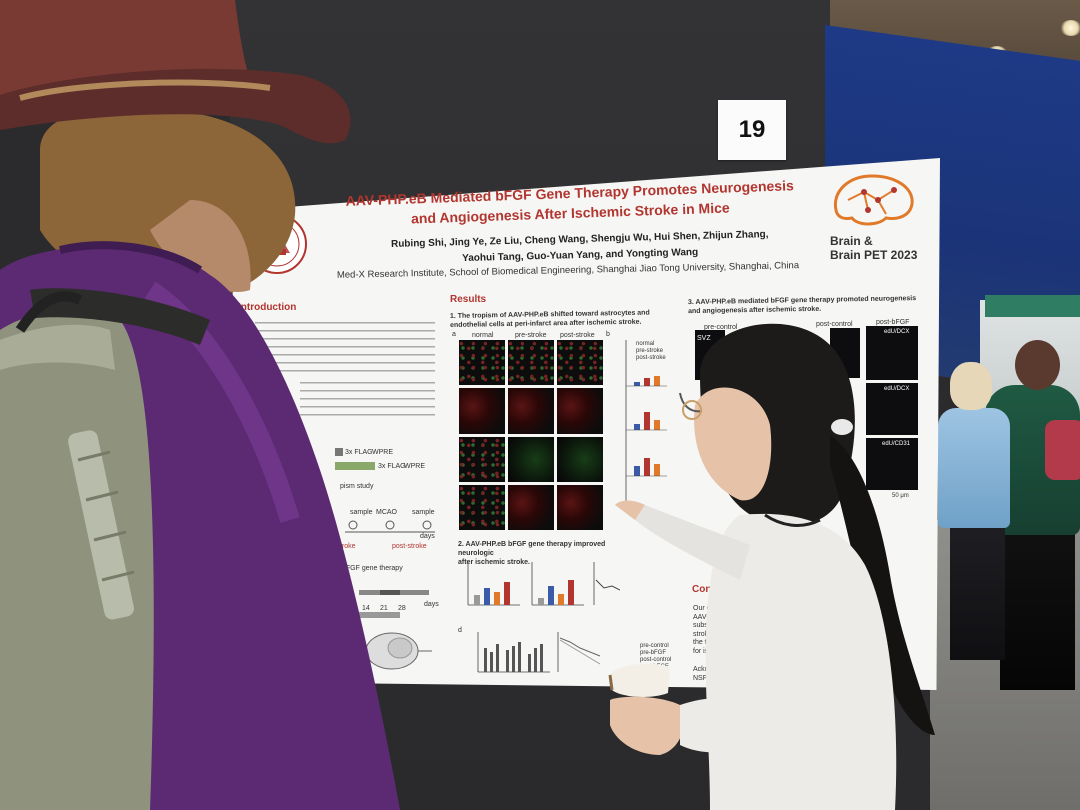  What do you see at coordinates (654, 646) in the screenshot?
I see `legend-entry: pre-control` at bounding box center [654, 646].